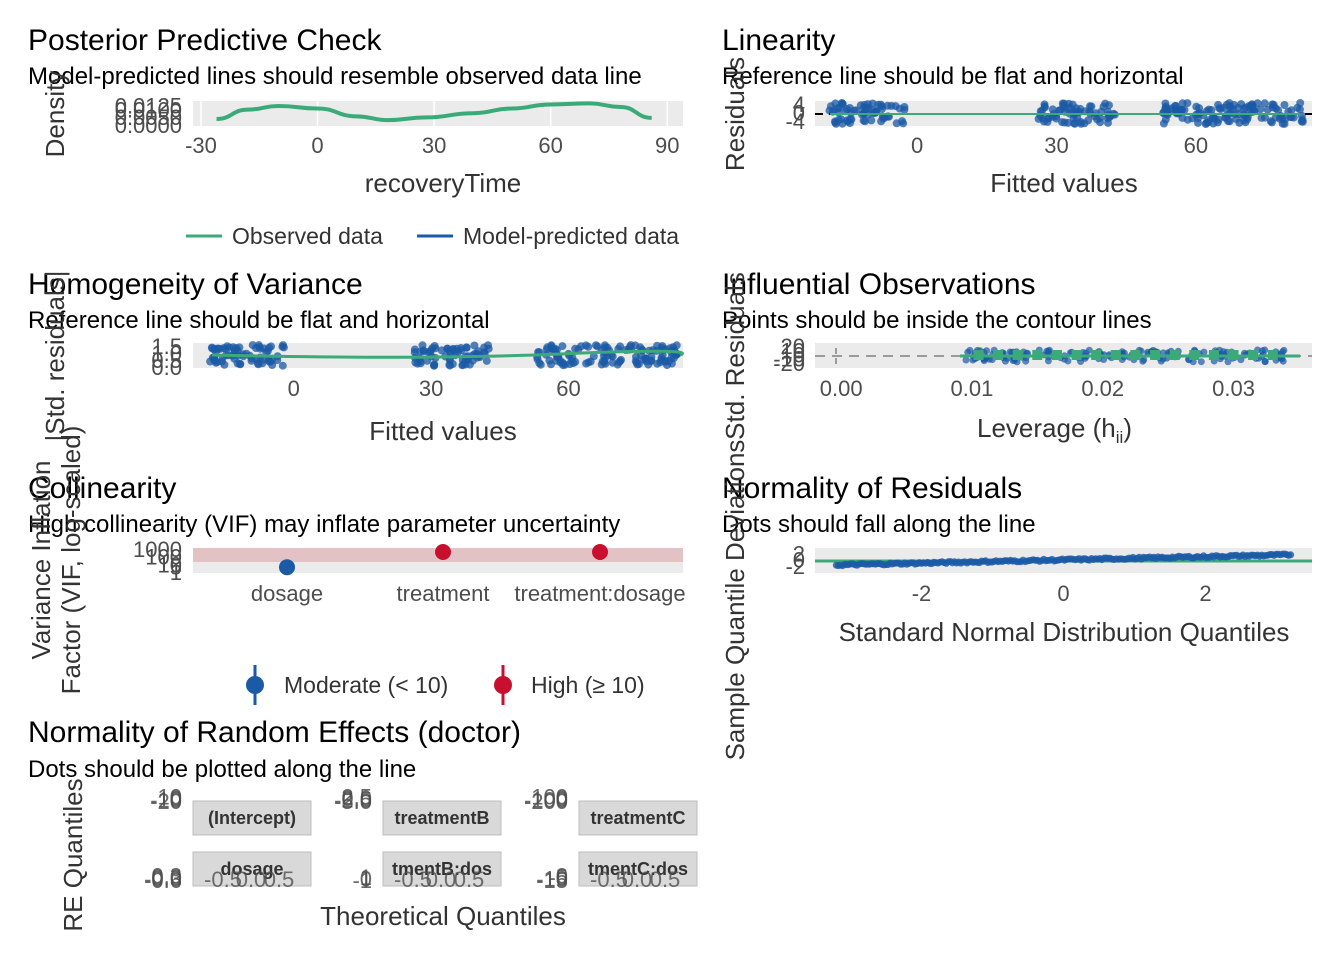 Image resolution: width=1344 pixels, height=960 pixels. I want to click on homogeneity-xtick-label: 30, so click(431, 388).